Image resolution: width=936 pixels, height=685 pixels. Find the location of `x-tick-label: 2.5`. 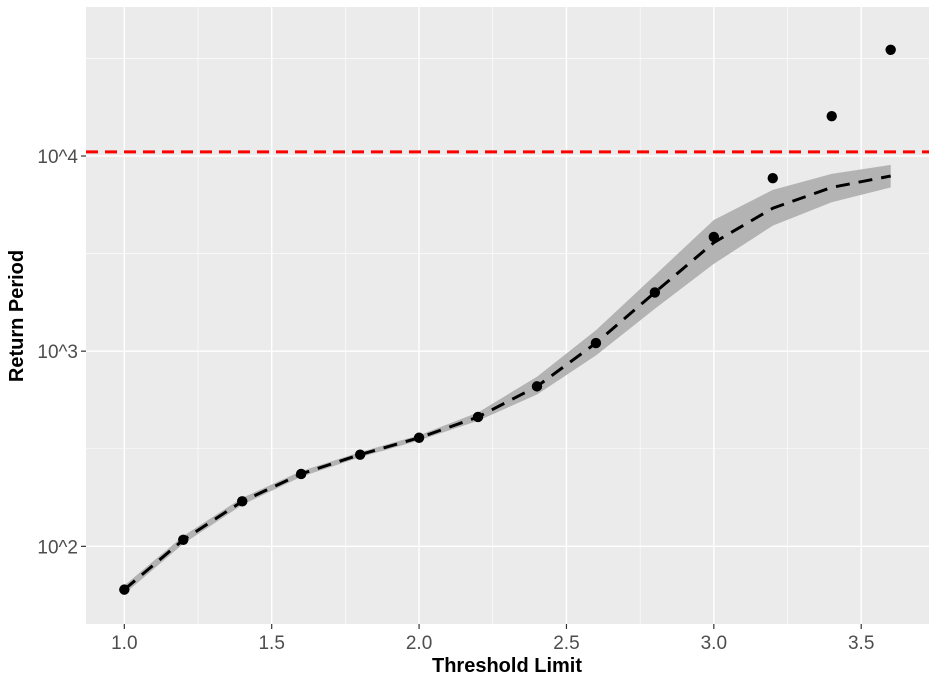

x-tick-label: 2.5 is located at coordinates (566, 643).